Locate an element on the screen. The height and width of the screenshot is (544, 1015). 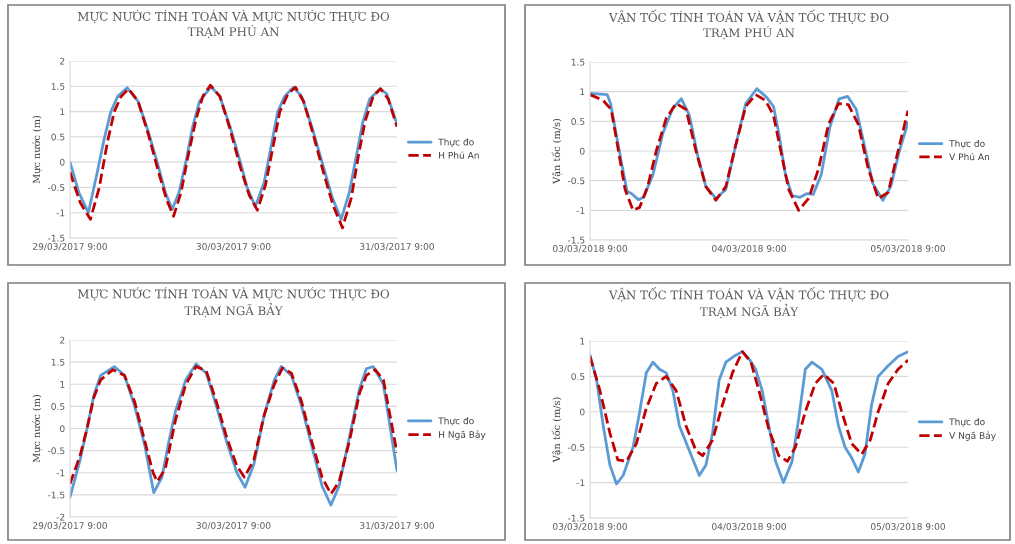
legend-label: H Ngã Bảy is located at coordinates (462, 435).